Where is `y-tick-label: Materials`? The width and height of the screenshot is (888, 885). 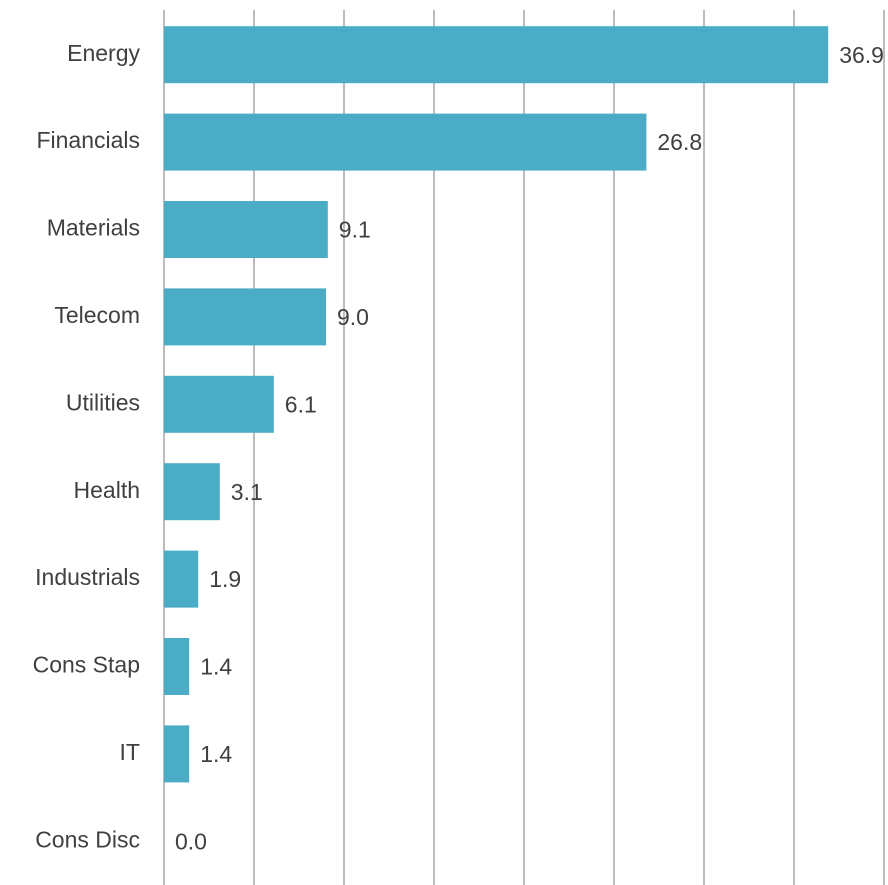 y-tick-label: Materials is located at coordinates (93, 228).